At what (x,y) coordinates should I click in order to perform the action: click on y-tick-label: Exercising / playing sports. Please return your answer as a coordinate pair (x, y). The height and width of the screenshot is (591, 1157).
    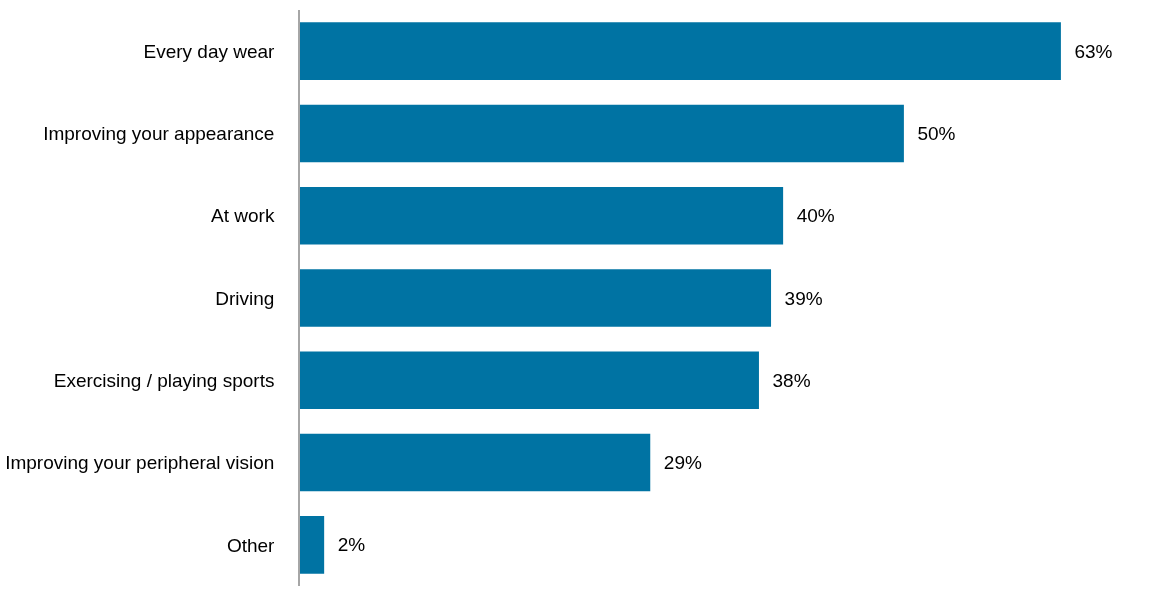
    Looking at the image, I should click on (164, 380).